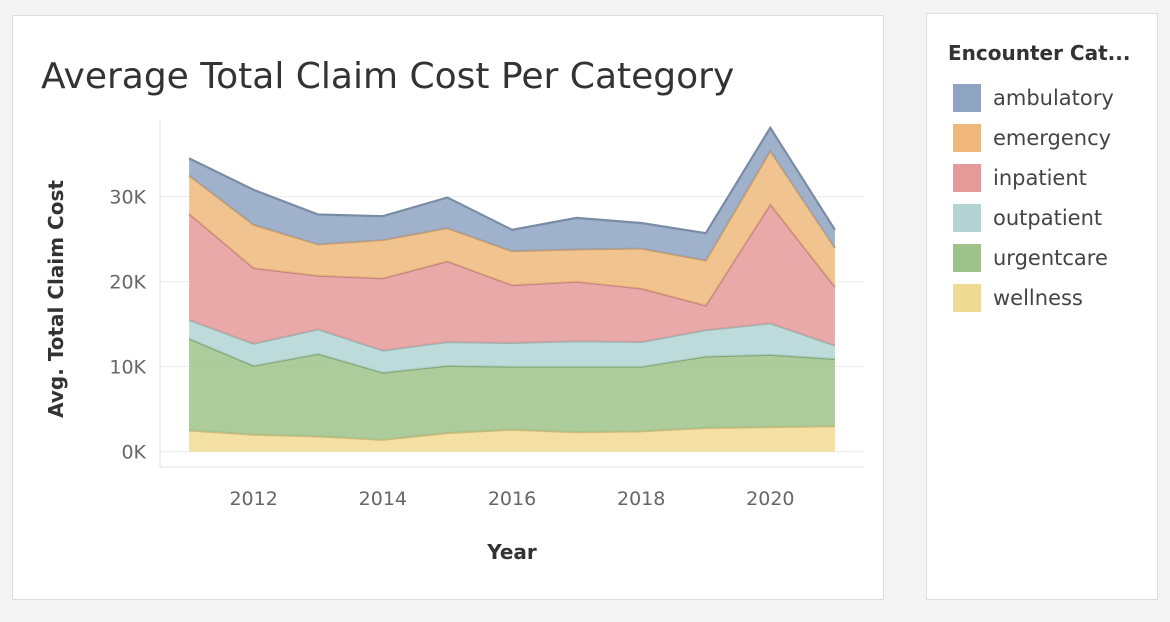  I want to click on y-tick-label: 0K, so click(133, 453).